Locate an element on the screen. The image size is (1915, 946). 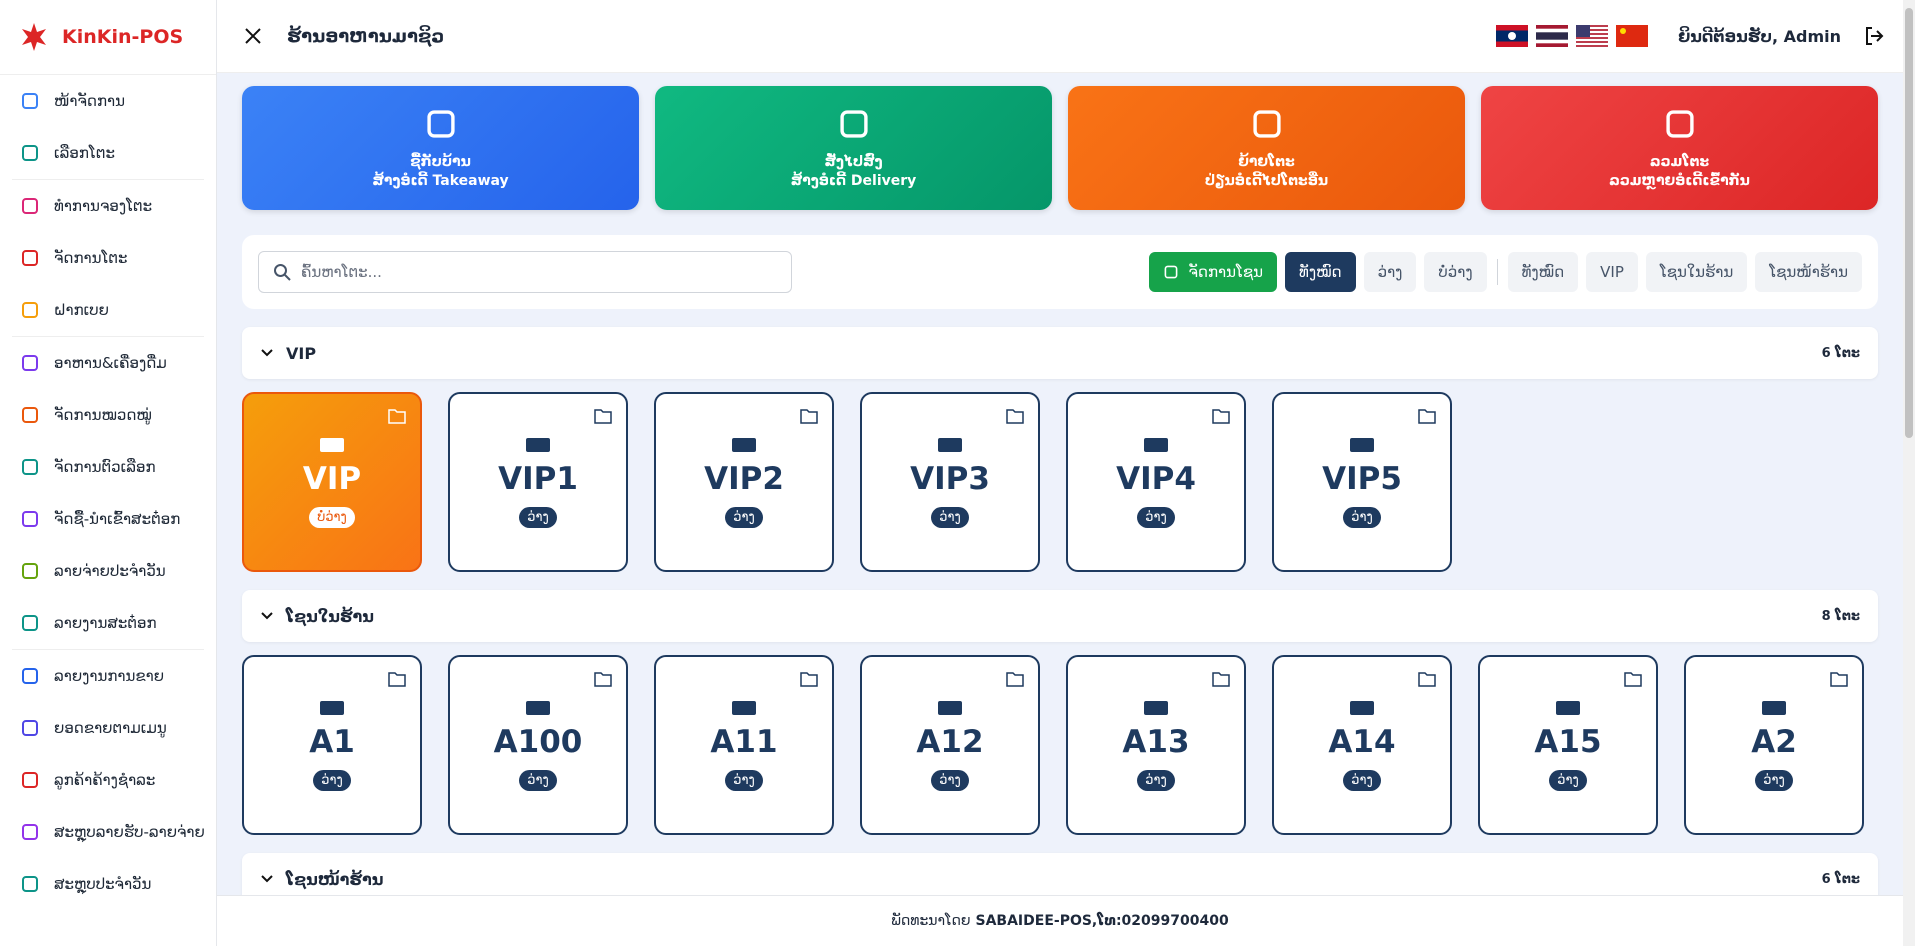
table-card: VIP ບໍ່ວ່າງ is located at coordinates (332, 482).